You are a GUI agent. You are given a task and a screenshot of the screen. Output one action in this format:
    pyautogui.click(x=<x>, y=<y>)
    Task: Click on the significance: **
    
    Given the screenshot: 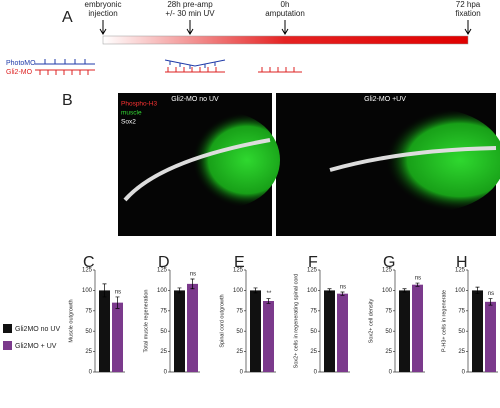 What is the action you would take?
    pyautogui.click(x=269, y=294)
    